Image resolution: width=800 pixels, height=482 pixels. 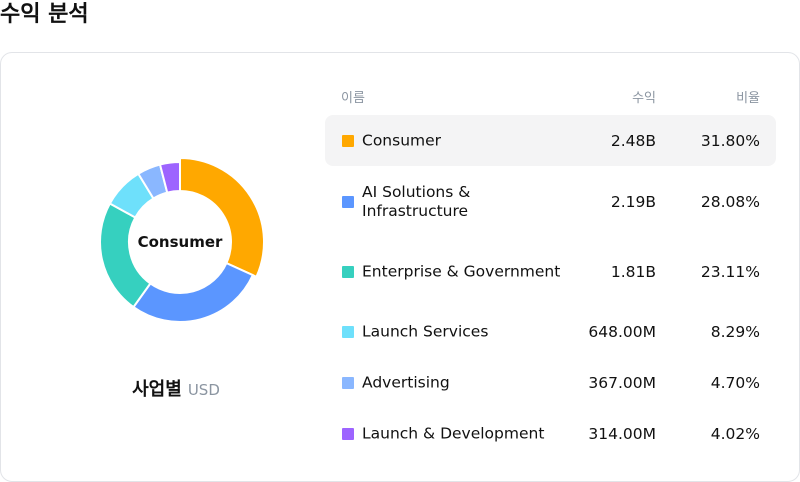 I want to click on donut-chart: Consumer, so click(x=180, y=242).